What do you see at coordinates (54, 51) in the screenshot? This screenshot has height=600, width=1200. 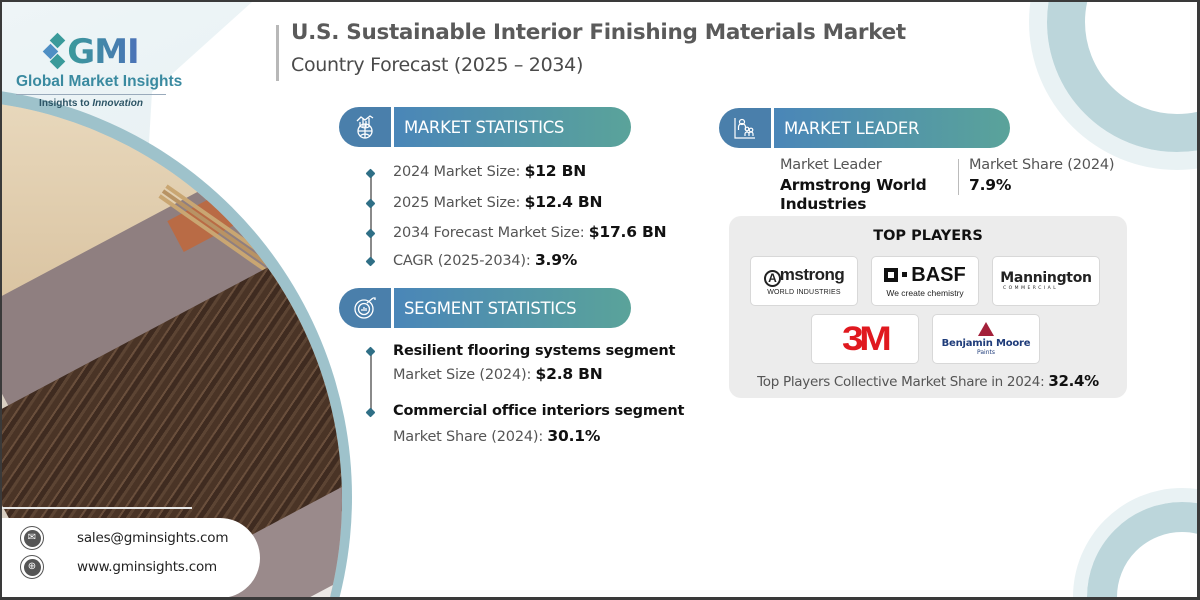 I see `logo-diamonds-icon` at bounding box center [54, 51].